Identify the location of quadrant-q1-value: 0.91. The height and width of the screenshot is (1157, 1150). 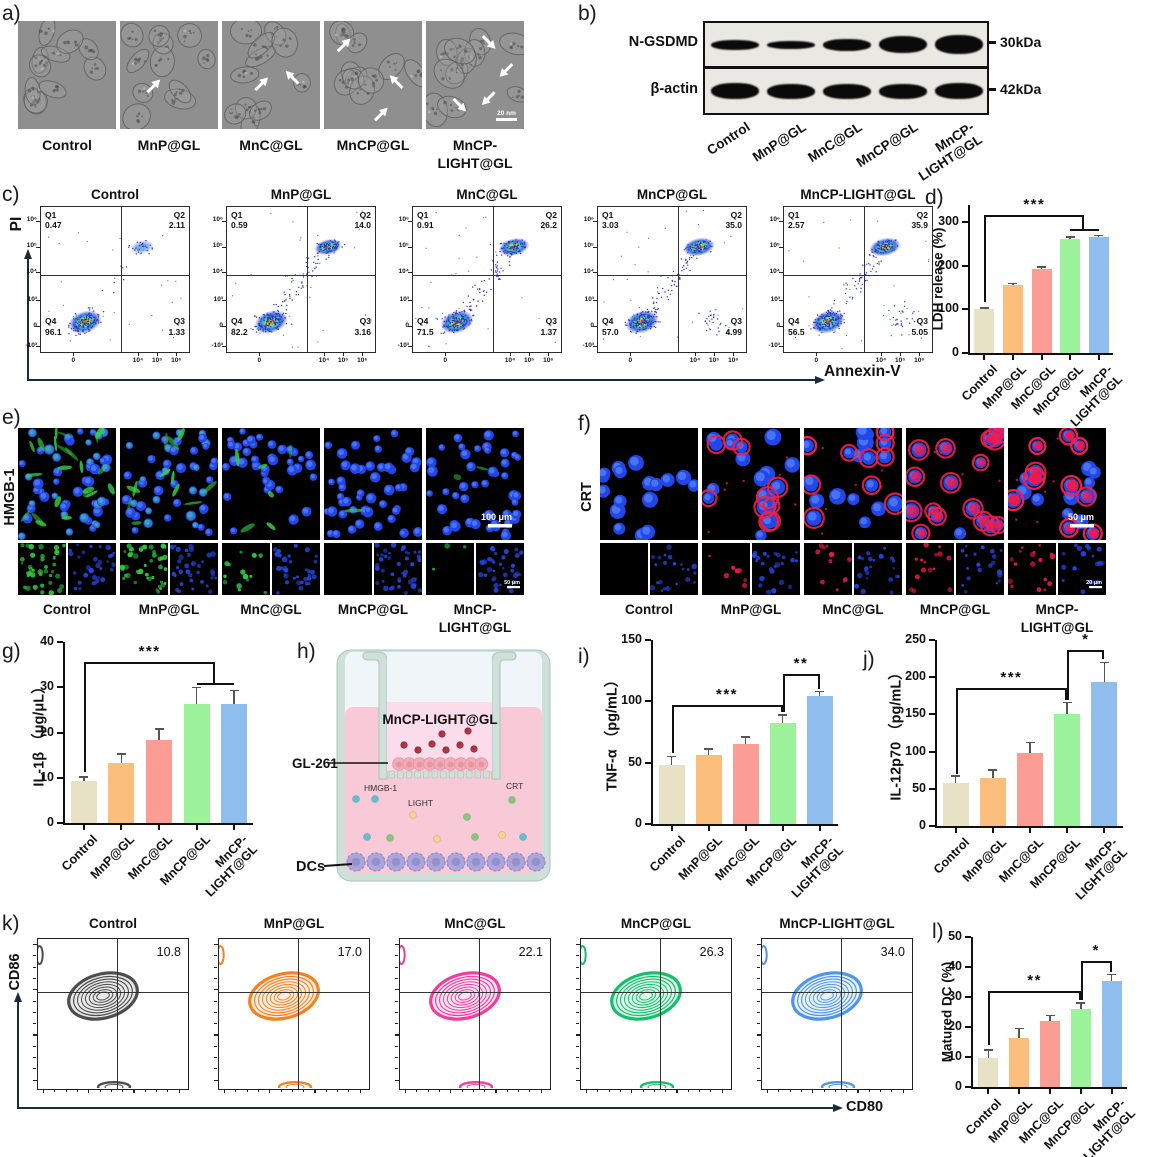
(425, 225).